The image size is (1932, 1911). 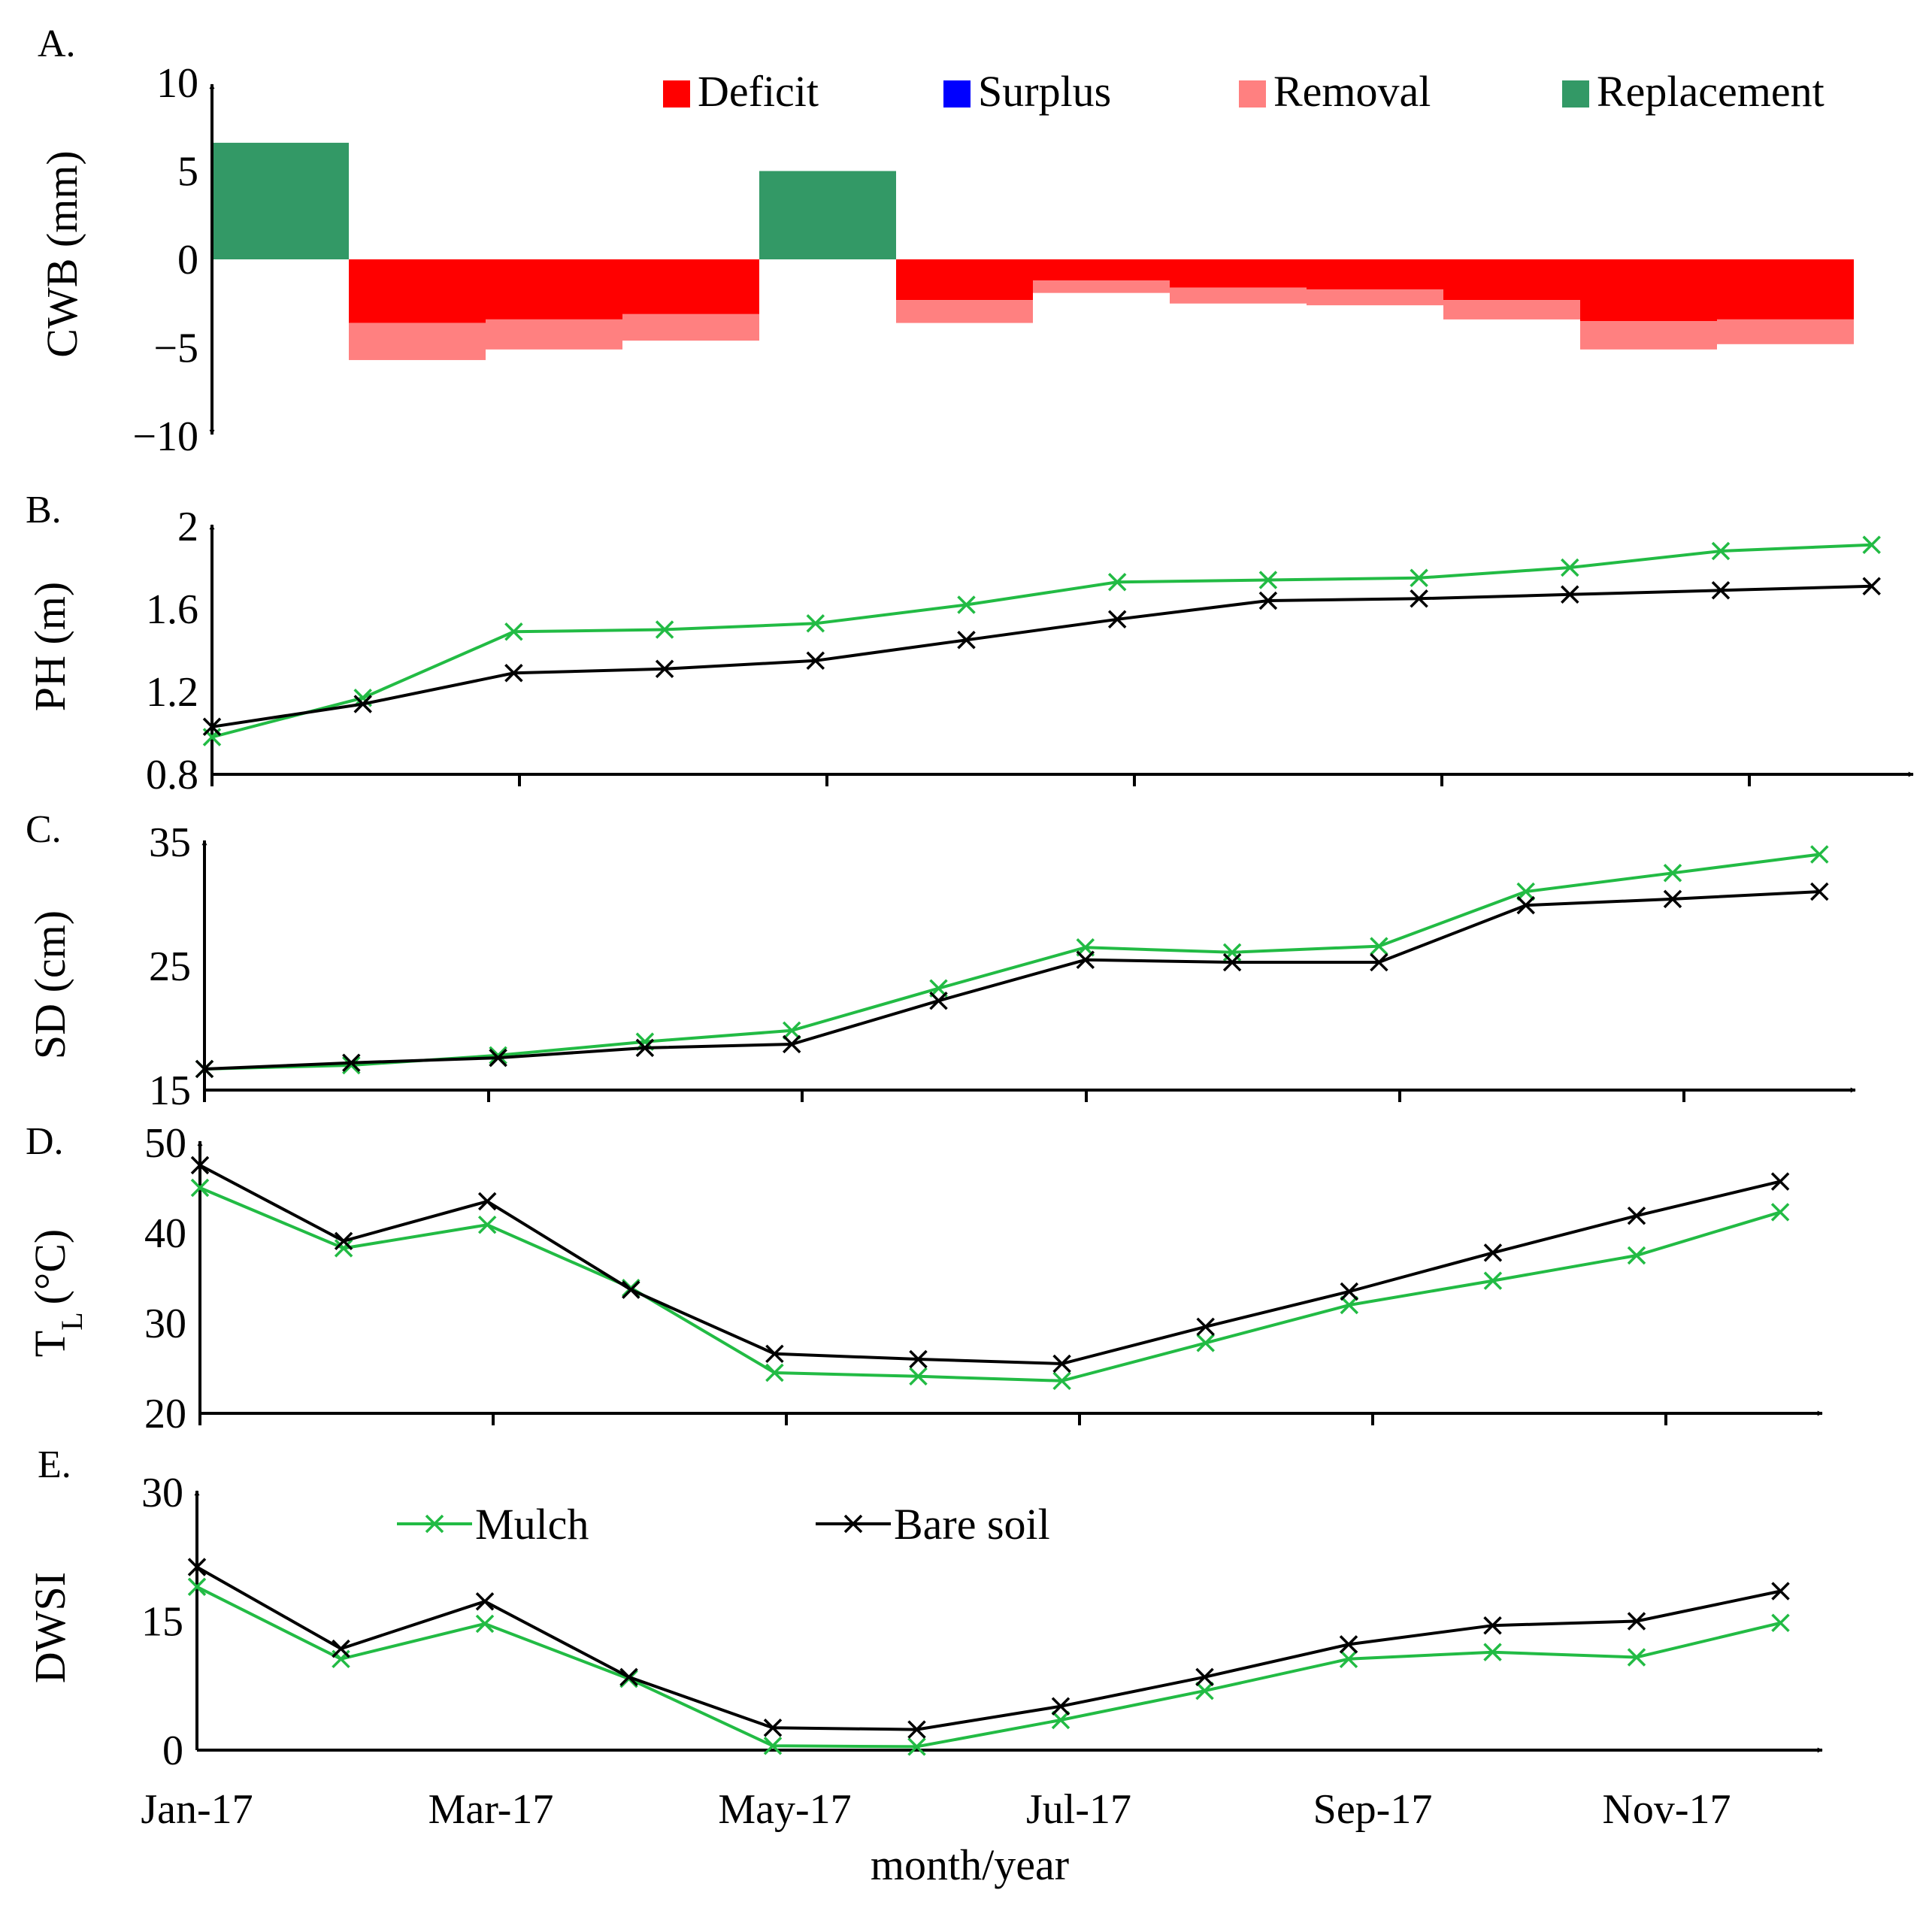 What do you see at coordinates (165, 1414) in the screenshot?
I see `y-tick-label: 20` at bounding box center [165, 1414].